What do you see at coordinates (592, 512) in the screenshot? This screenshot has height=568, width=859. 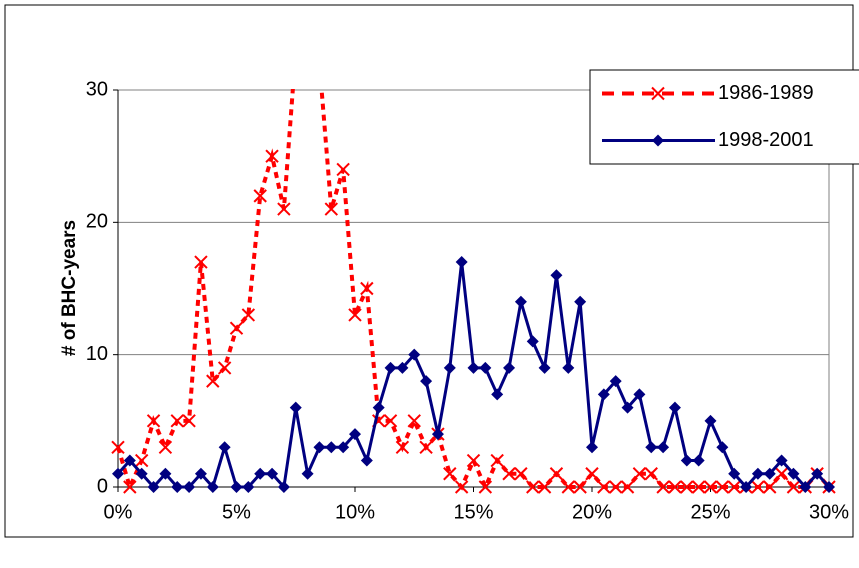 I see `x-tick-label: 20%` at bounding box center [592, 512].